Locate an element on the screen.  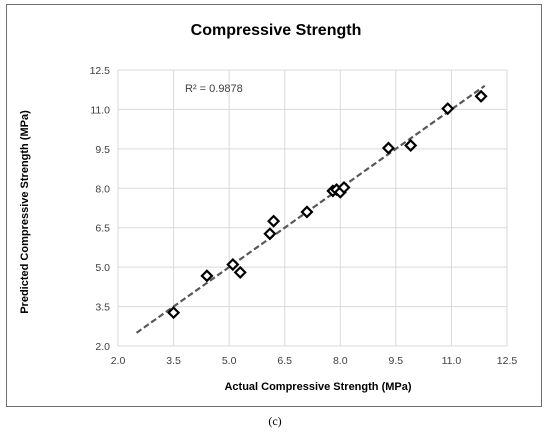
y-tick-label: 6.5 is located at coordinates (102, 229).